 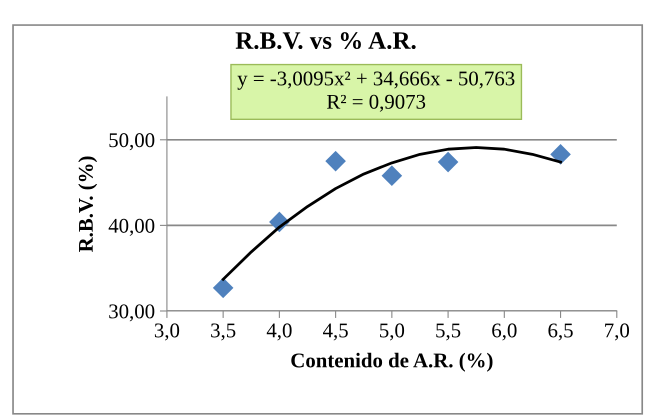 I want to click on x-tick-label: 5,0, so click(x=392, y=331).